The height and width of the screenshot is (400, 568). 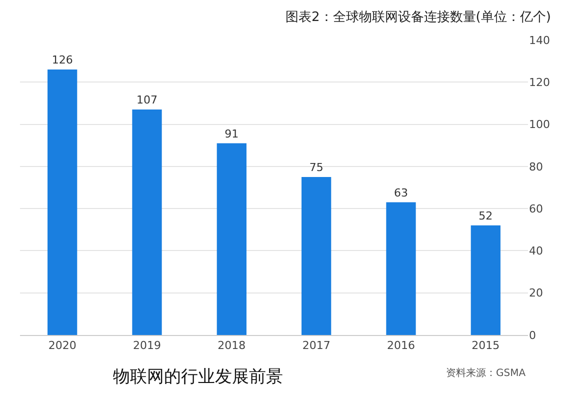 I want to click on y-tick-label: 80, so click(x=536, y=167).